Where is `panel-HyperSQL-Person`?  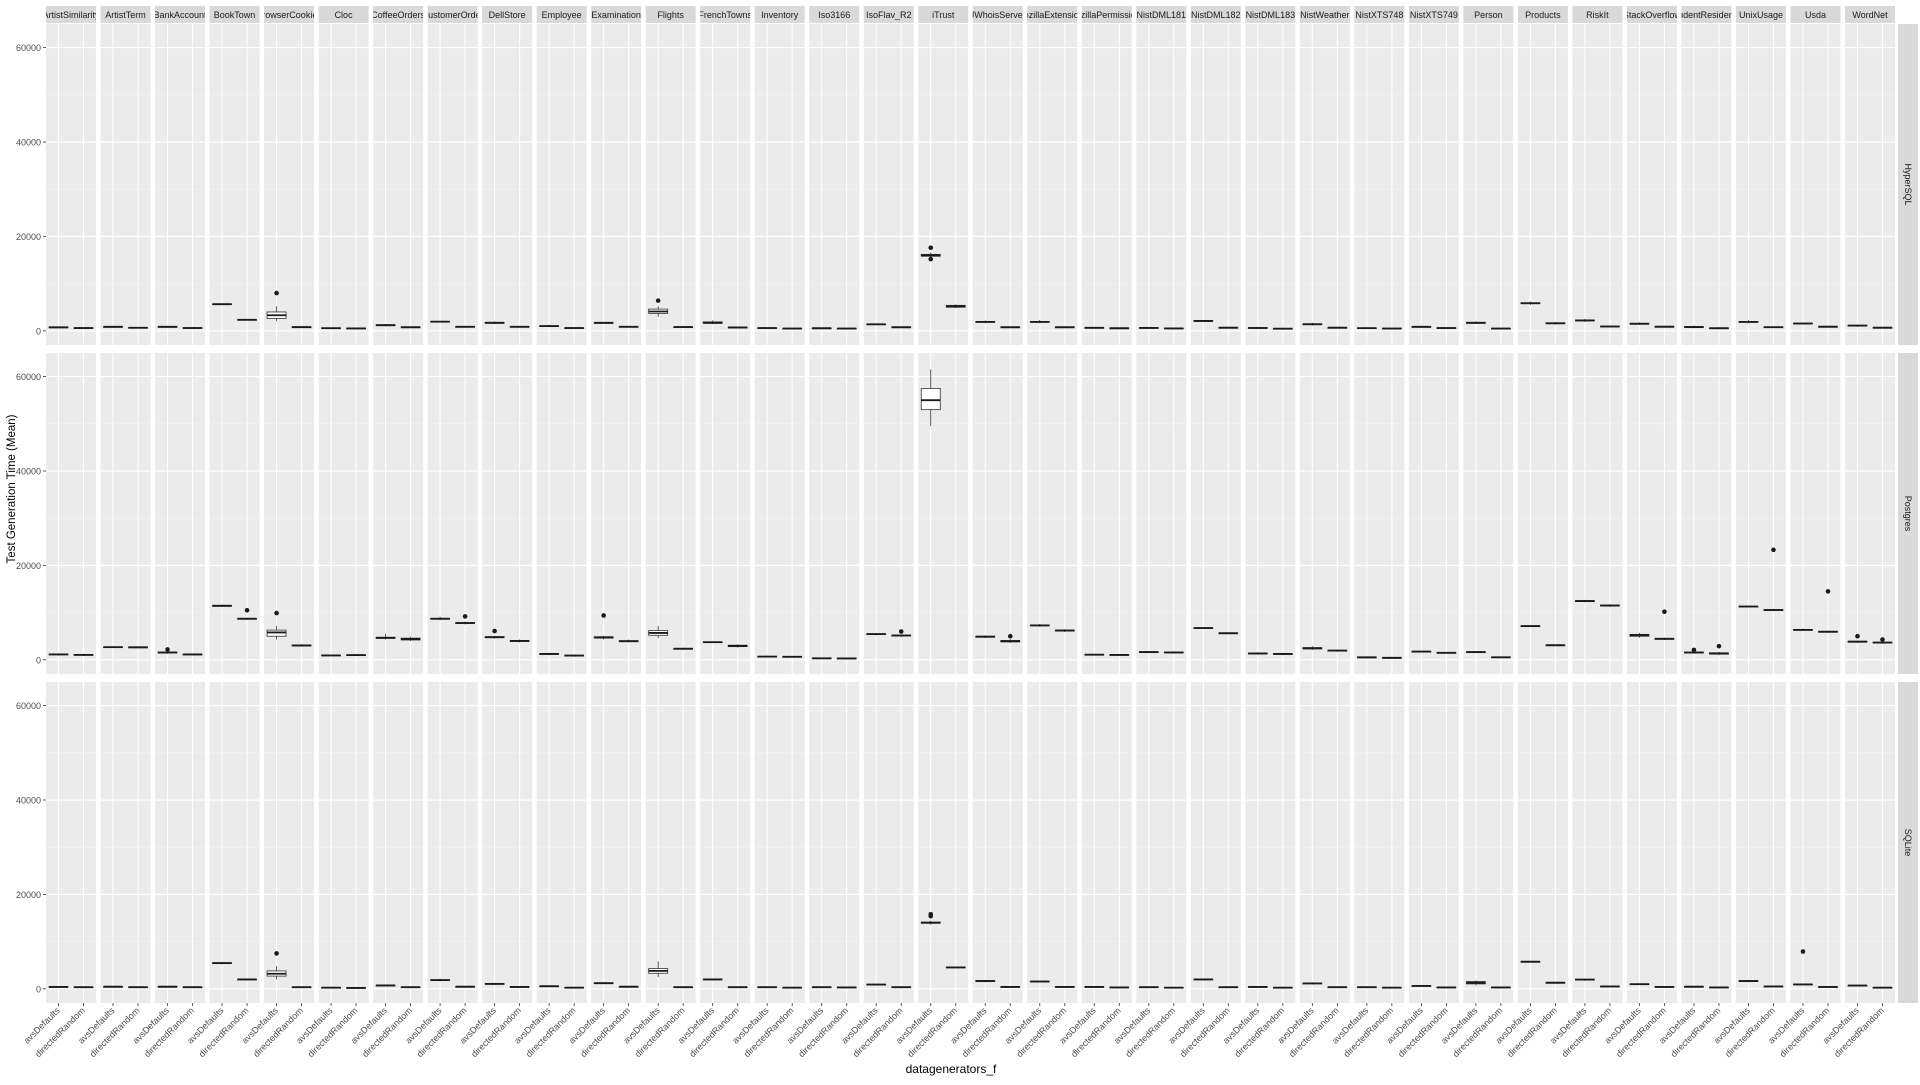 panel-HyperSQL-Person is located at coordinates (1488, 184).